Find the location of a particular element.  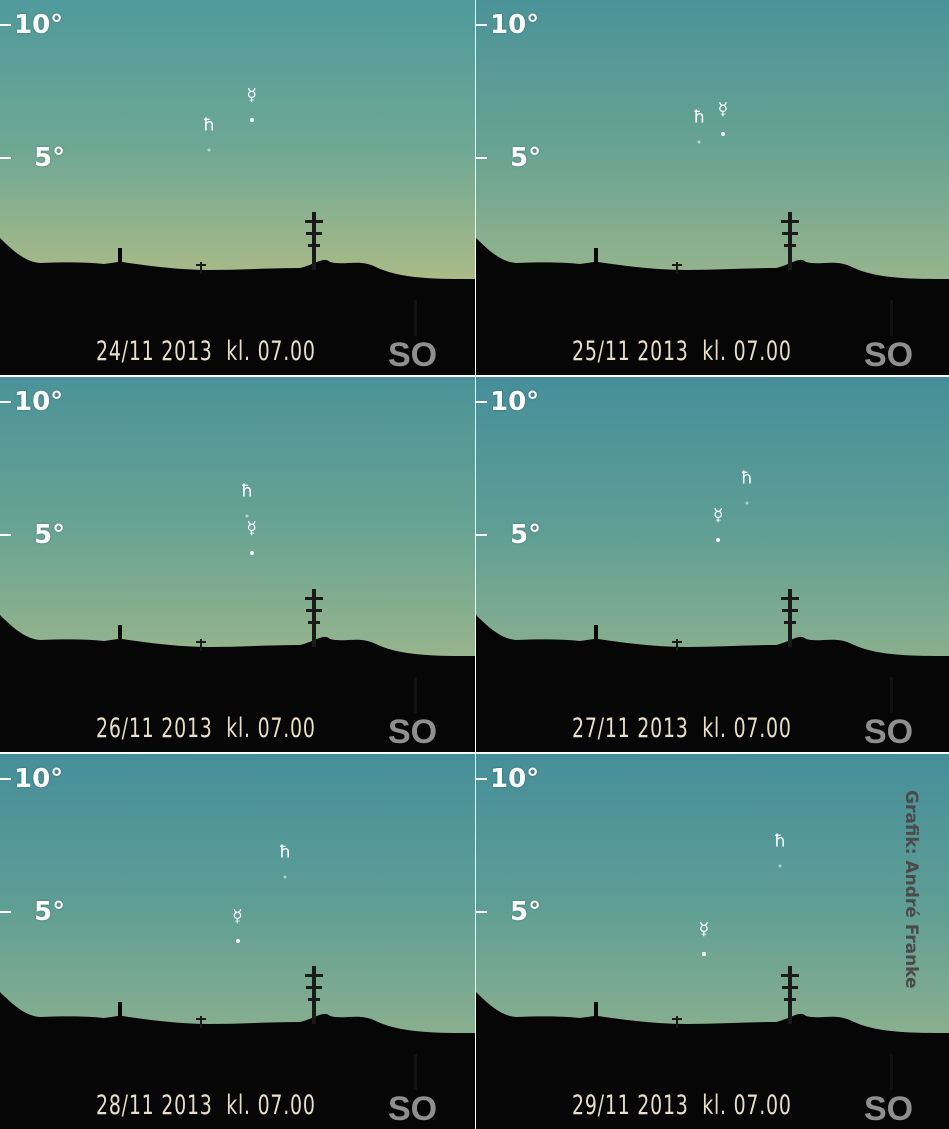

date-caption: 27/11 2013 kl. 07.00 is located at coordinates (682, 728).